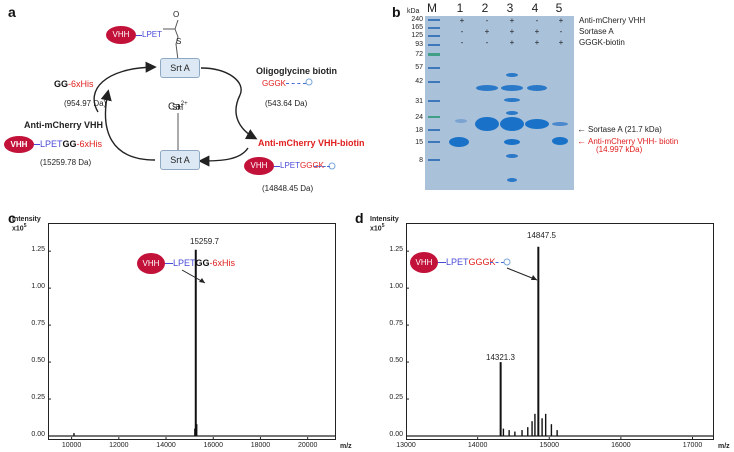  What do you see at coordinates (214, 94) in the screenshot?
I see `panel-a-arrows` at bounding box center [214, 94].